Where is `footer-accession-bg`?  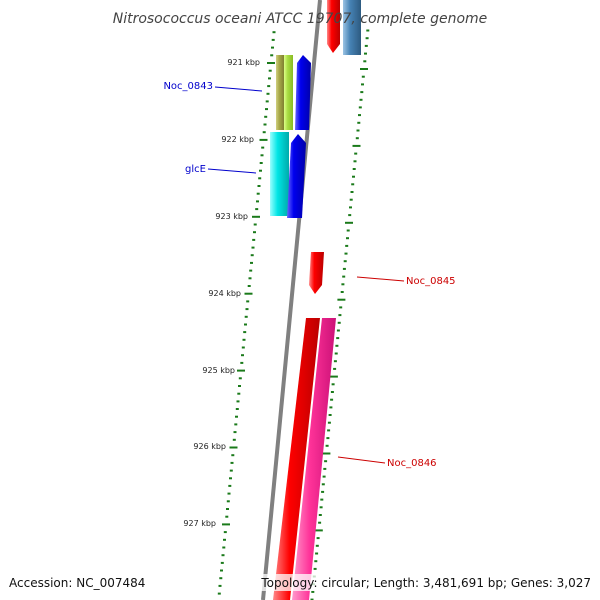
footer-accession-bg is located at coordinates (77, 582).